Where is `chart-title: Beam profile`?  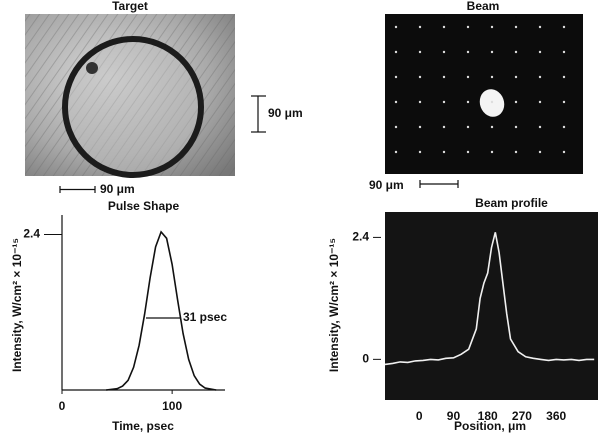
chart-title: Beam profile is located at coordinates (511, 203).